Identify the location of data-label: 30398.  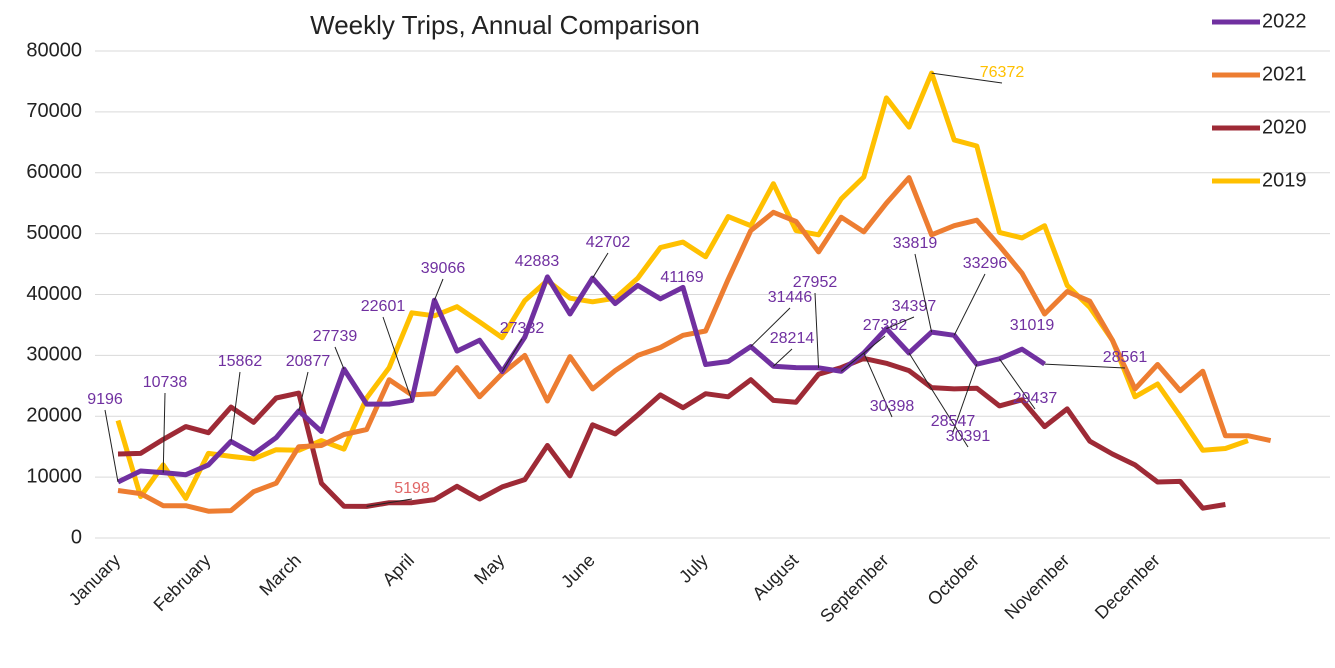
(892, 406).